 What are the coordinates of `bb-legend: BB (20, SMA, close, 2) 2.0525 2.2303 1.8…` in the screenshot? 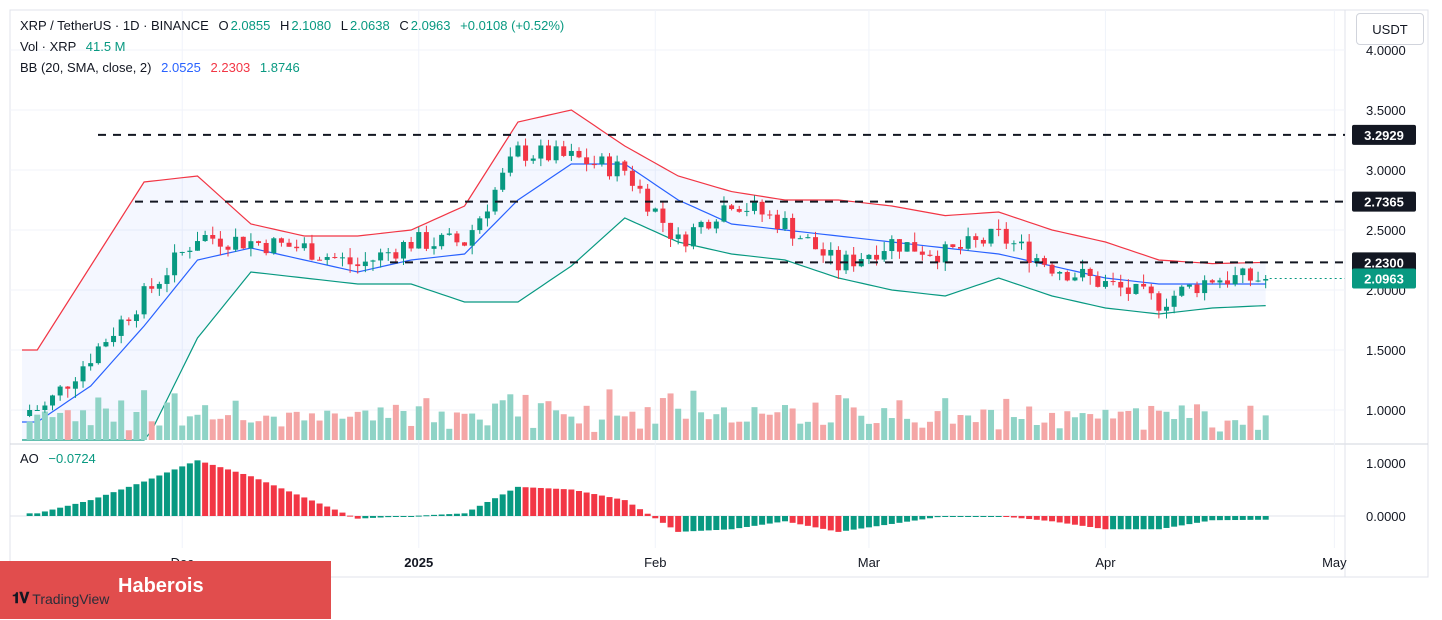 It's located at (160, 67).